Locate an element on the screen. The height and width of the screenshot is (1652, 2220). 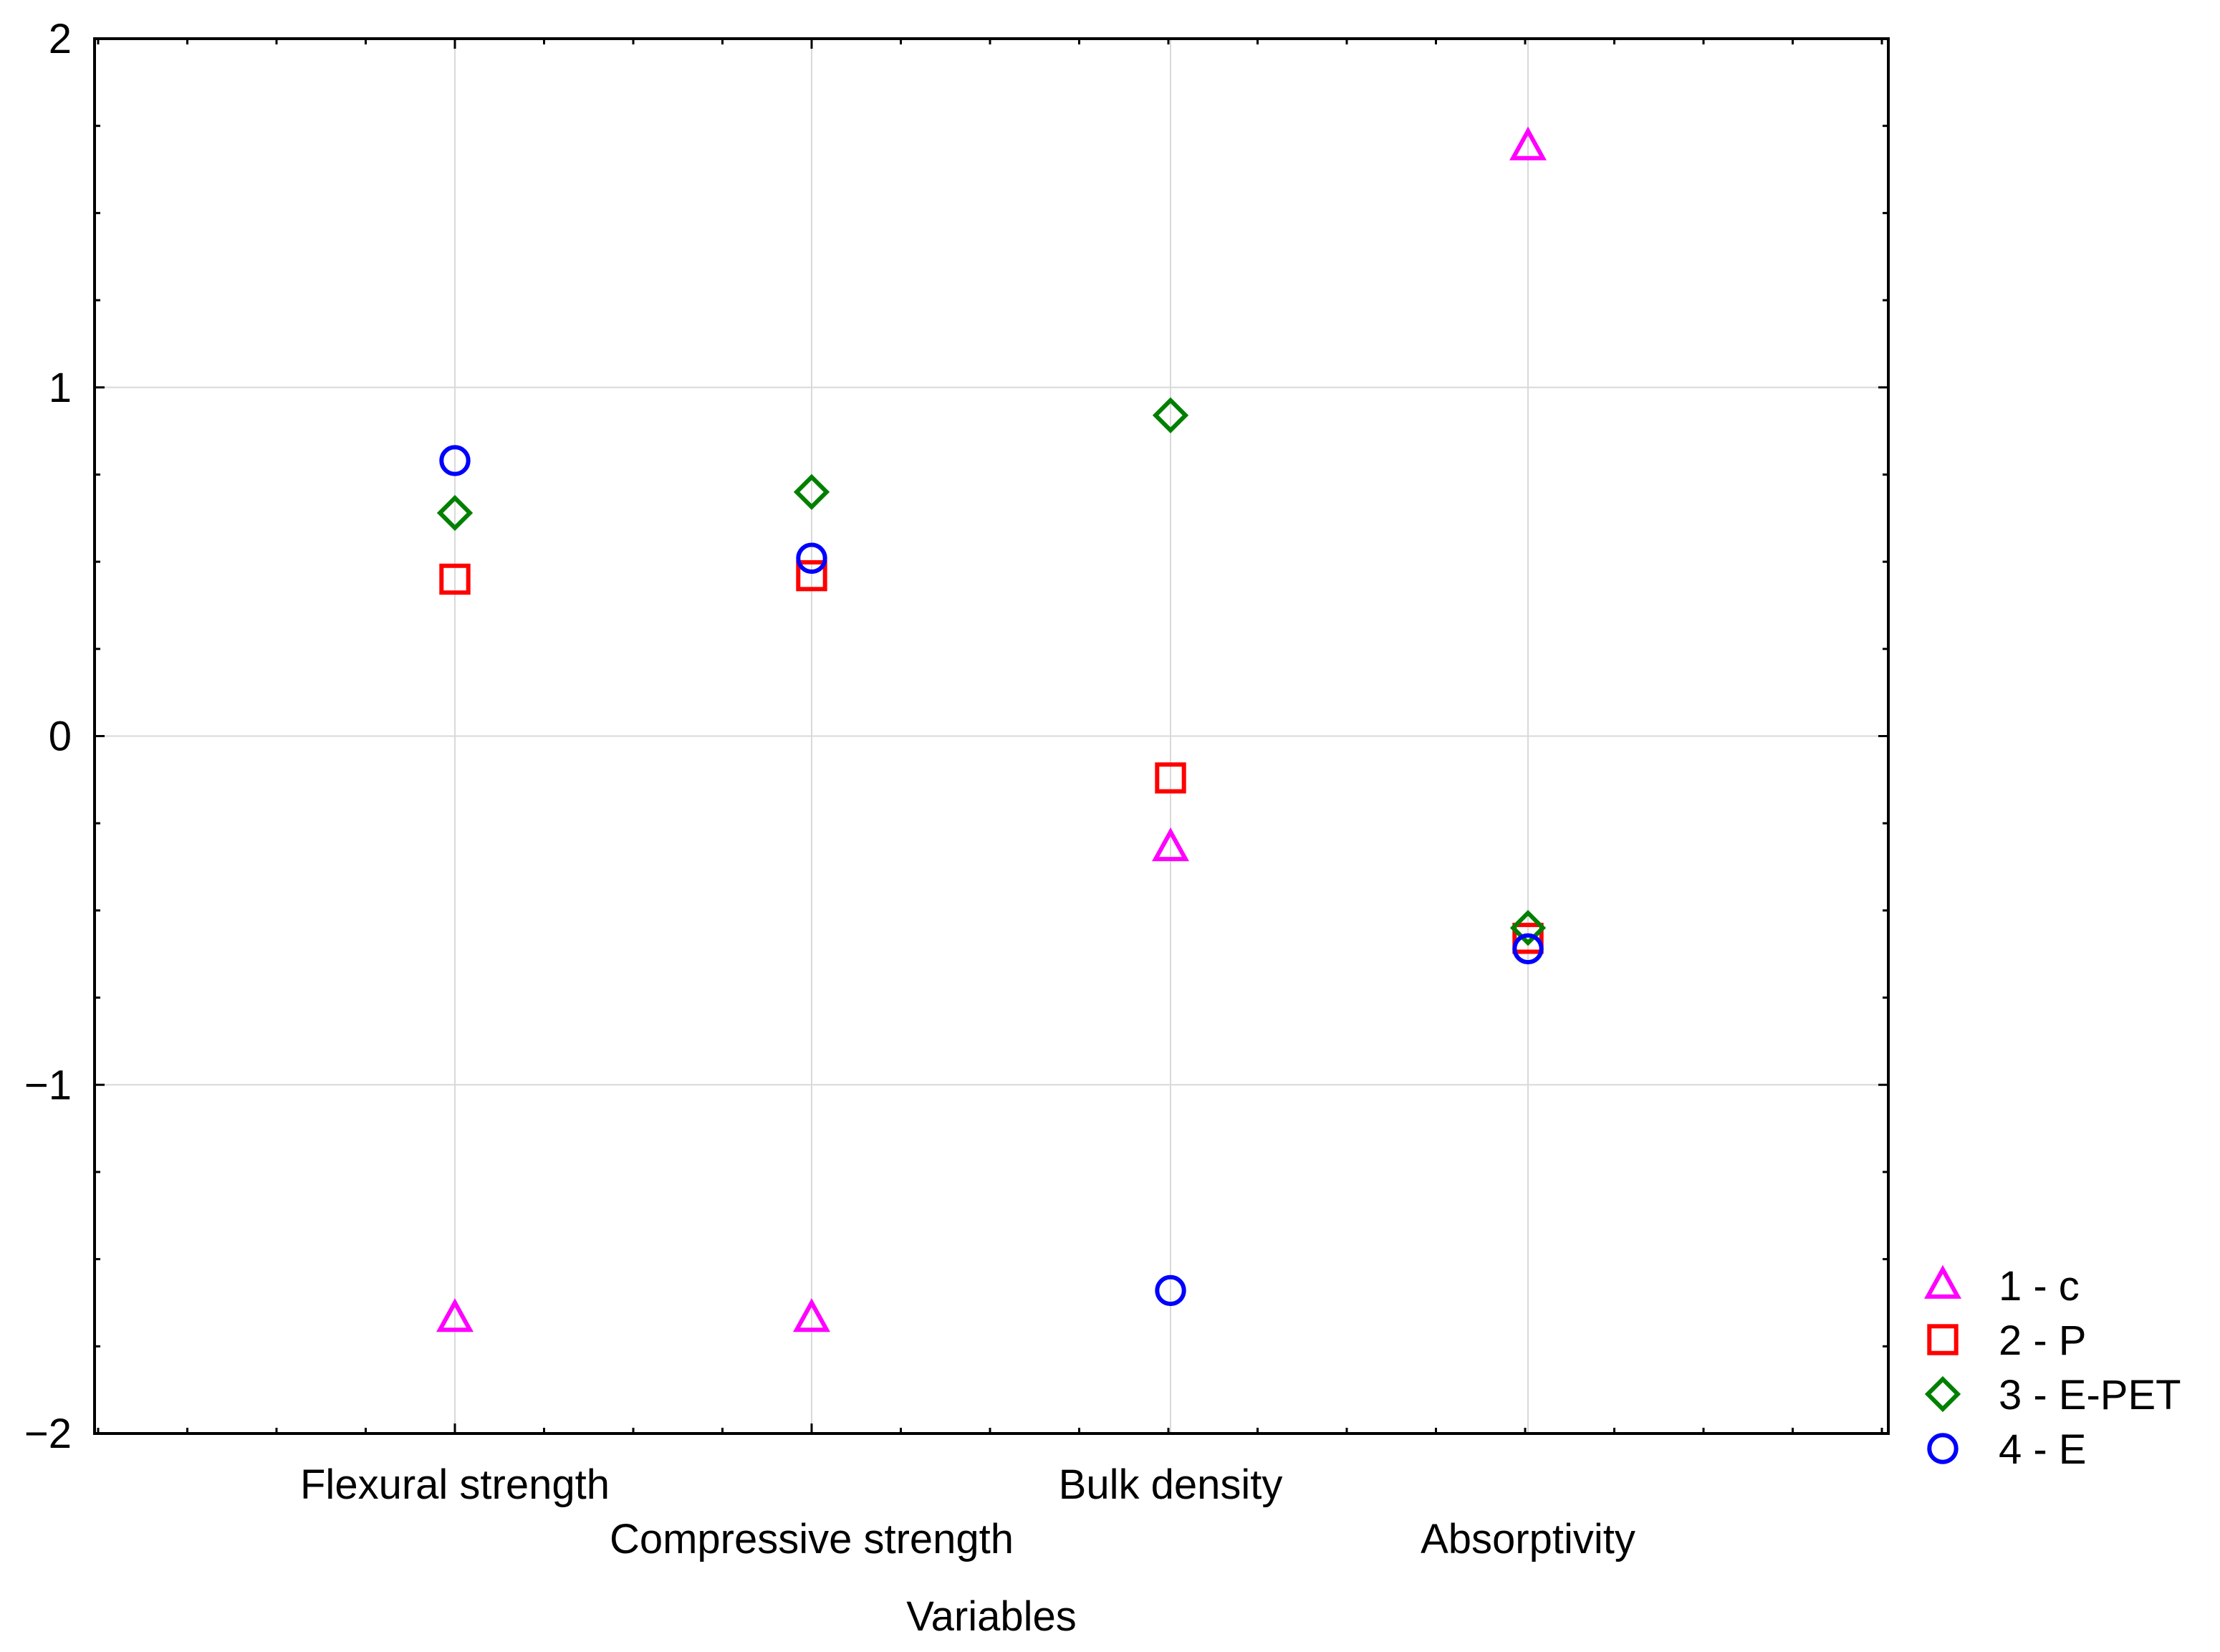
legend-item: 2 - P is located at coordinates (2007, 1341).